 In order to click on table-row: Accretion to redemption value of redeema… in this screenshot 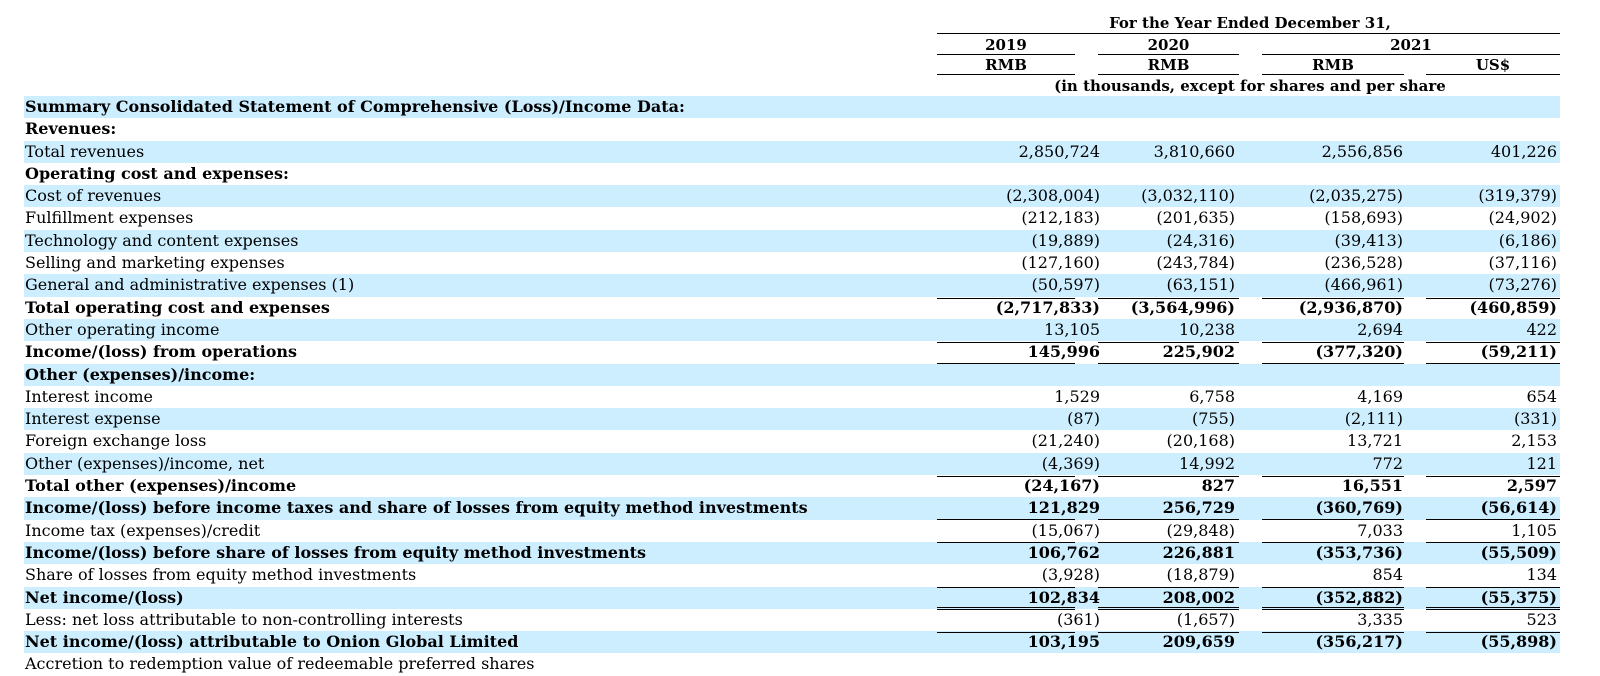, I will do `click(792, 664)`.